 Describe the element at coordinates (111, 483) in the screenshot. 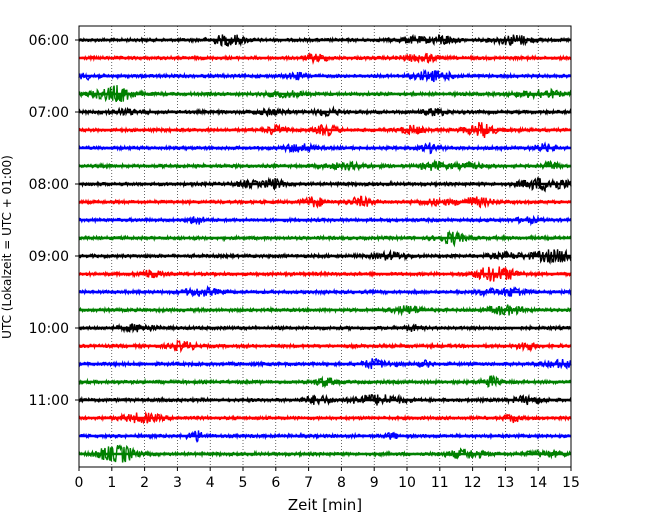

I see `x-tick-label: 1` at that location.